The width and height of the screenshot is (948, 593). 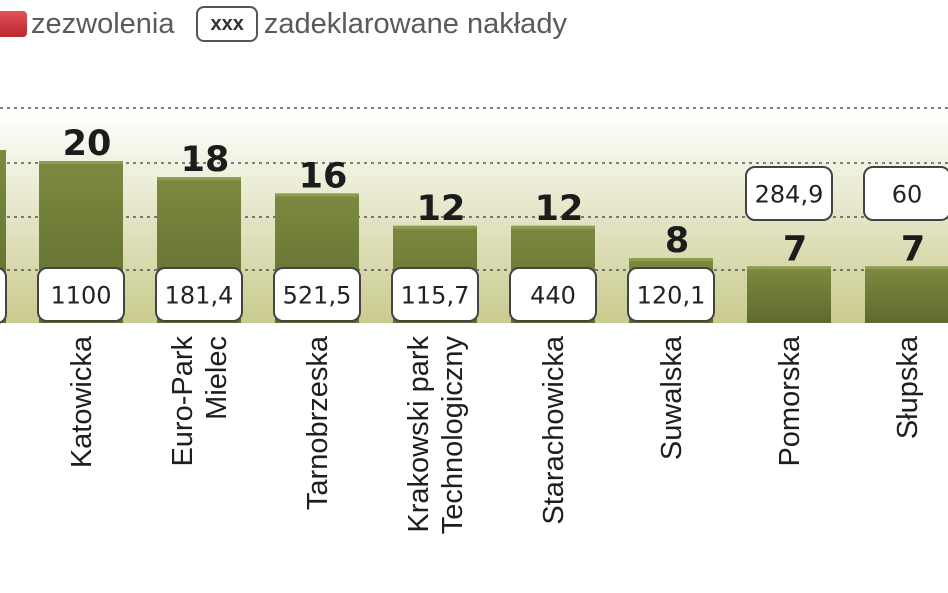 I want to click on investment-data-label: 521,5, so click(x=317, y=296).